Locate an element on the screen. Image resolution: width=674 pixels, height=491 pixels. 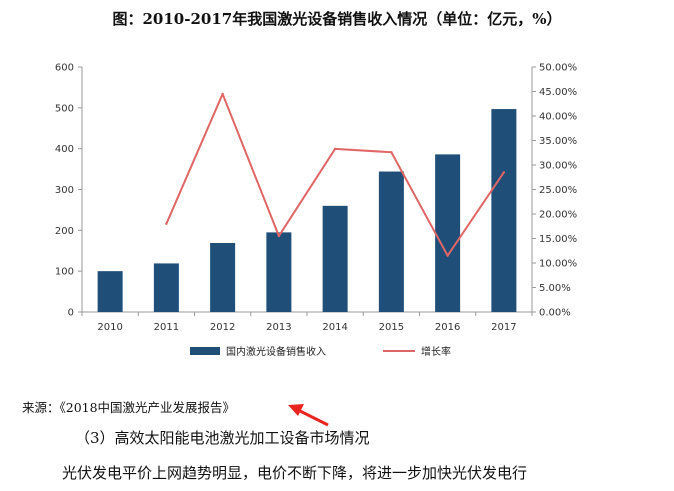
legend-label-line: 增长率 is located at coordinates (436, 351).